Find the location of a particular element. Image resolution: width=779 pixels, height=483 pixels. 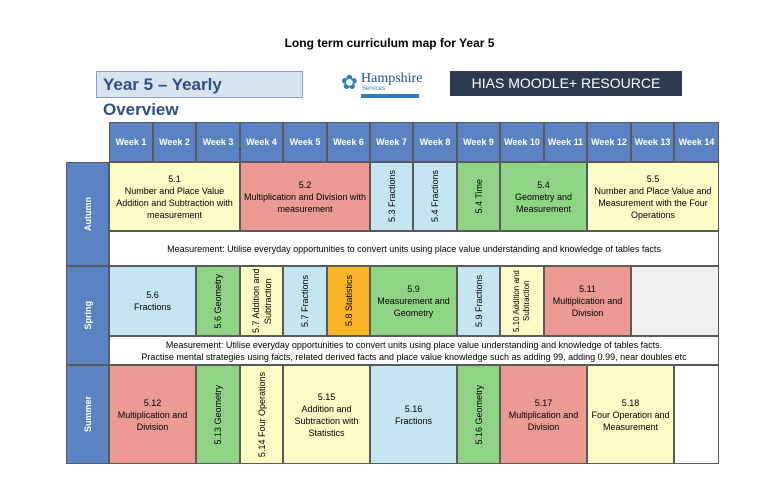

week-header: Week 4 is located at coordinates (261, 142).